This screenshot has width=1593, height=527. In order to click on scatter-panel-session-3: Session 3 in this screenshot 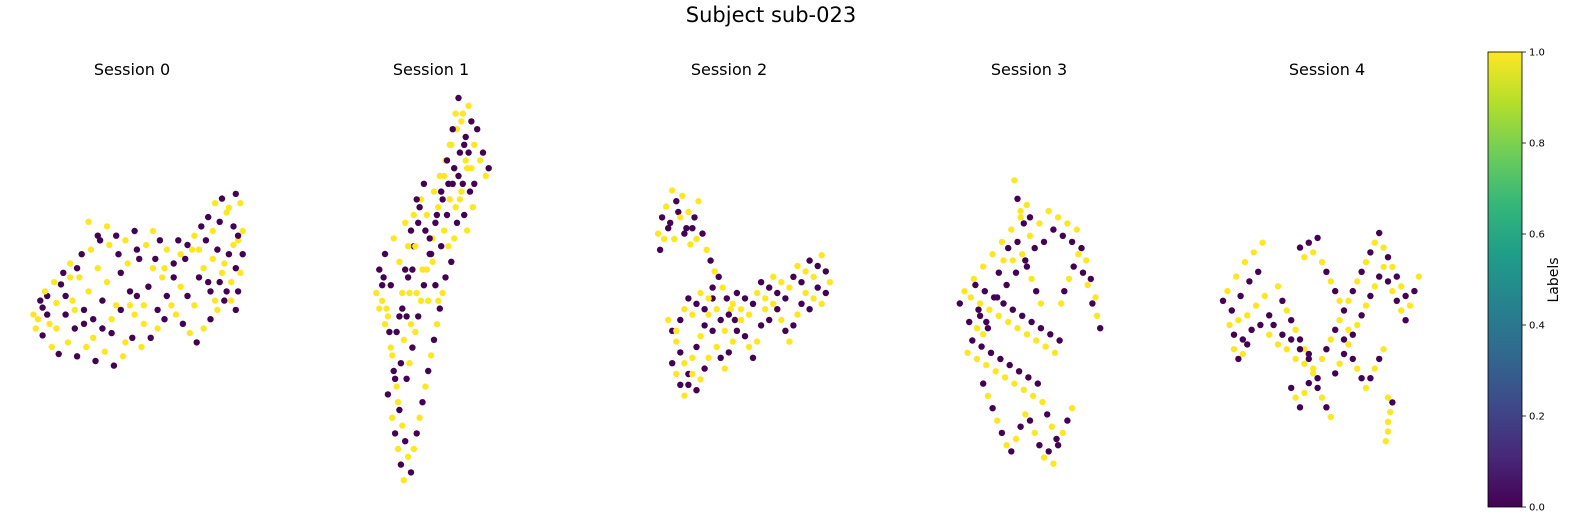, I will do `click(1030, 263)`.